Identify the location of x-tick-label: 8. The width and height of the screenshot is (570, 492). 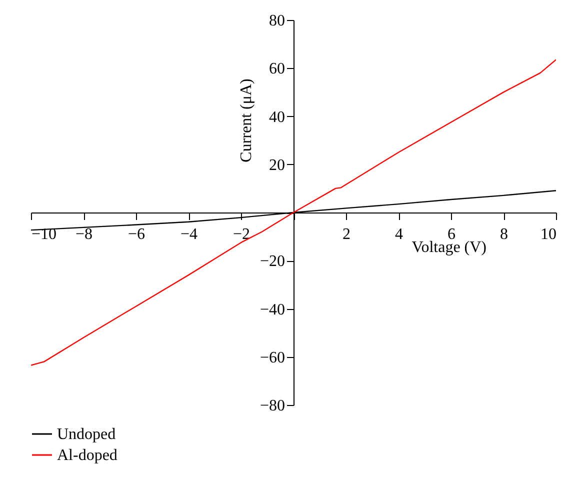
(504, 234).